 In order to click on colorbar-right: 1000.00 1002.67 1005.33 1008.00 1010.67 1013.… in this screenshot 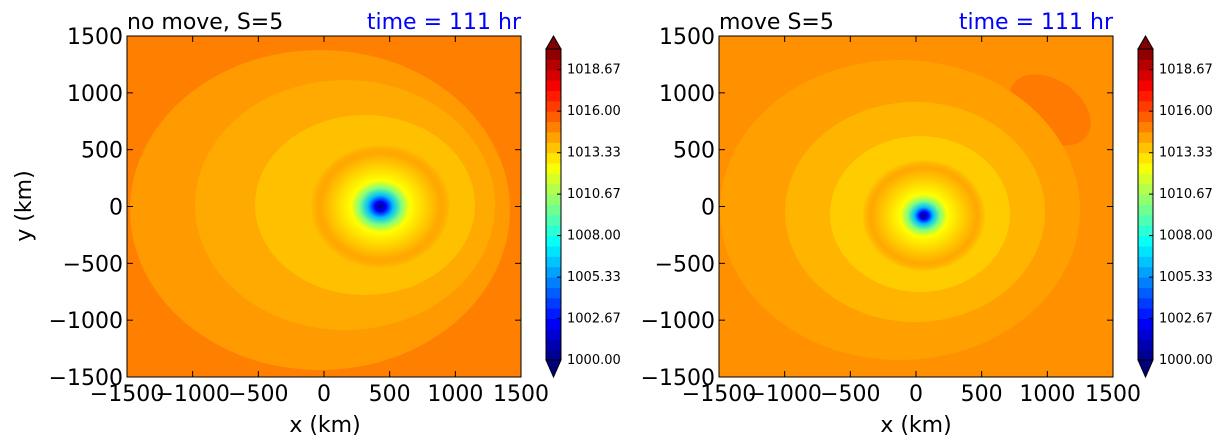, I will do `click(1175, 206)`.